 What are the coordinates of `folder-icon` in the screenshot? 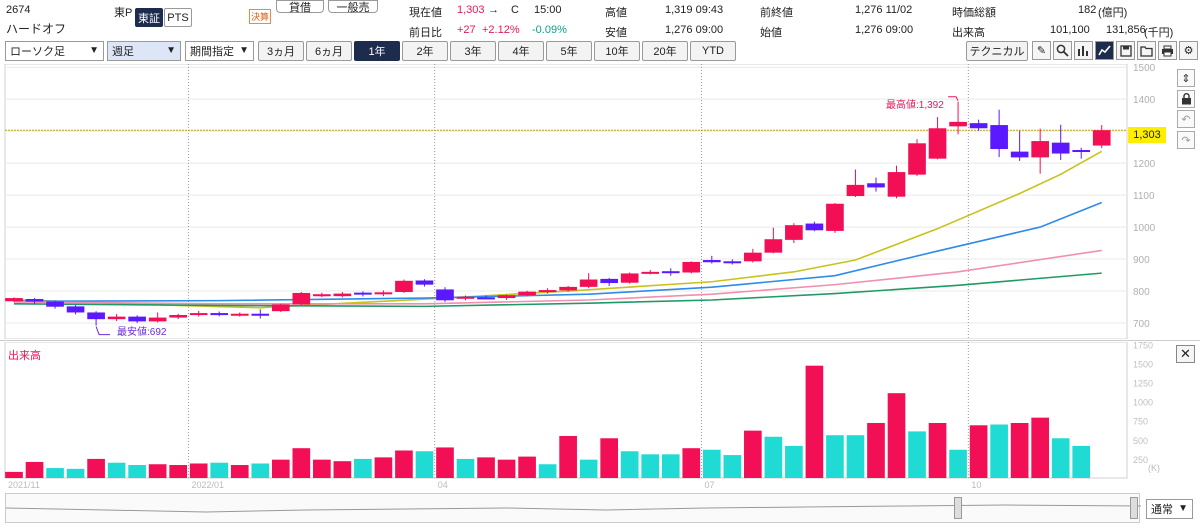 It's located at (1146, 50).